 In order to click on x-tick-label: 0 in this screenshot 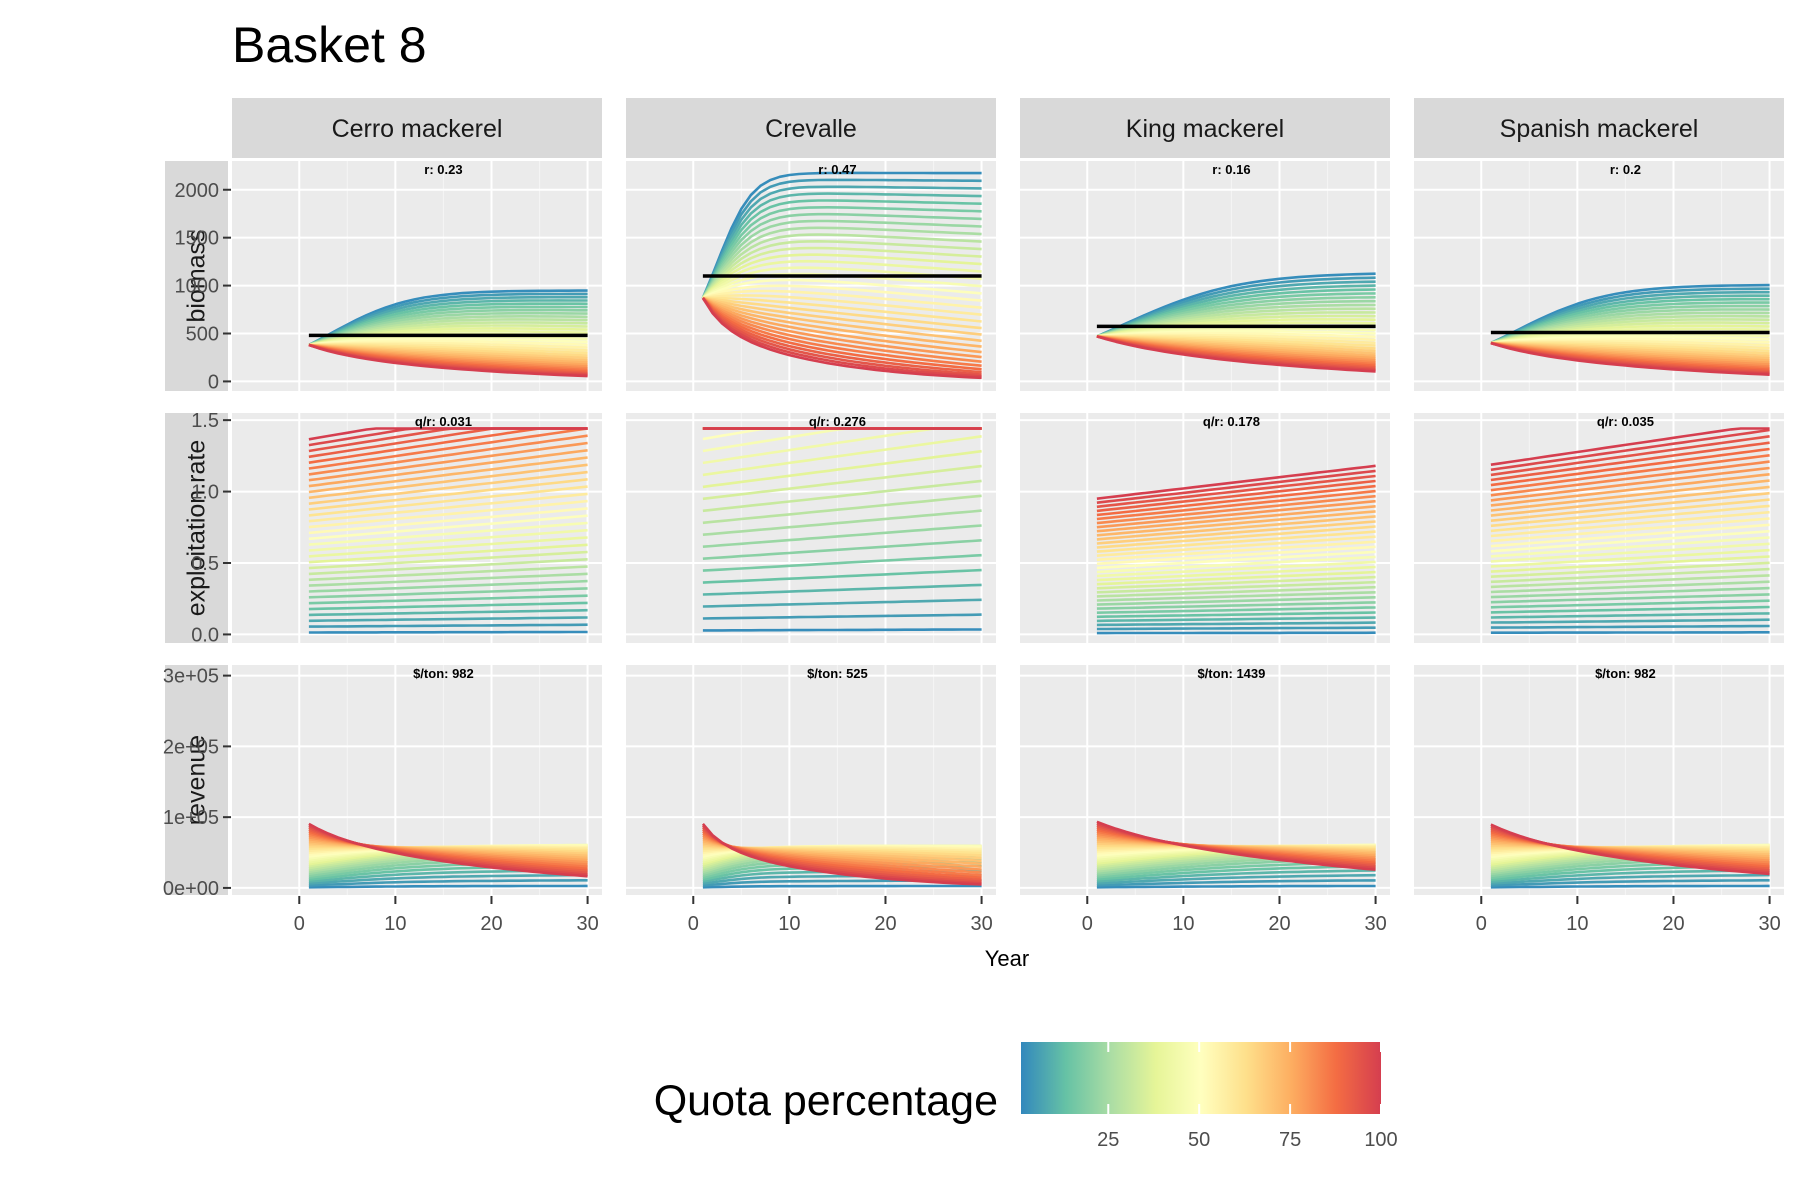, I will do `click(299, 924)`.